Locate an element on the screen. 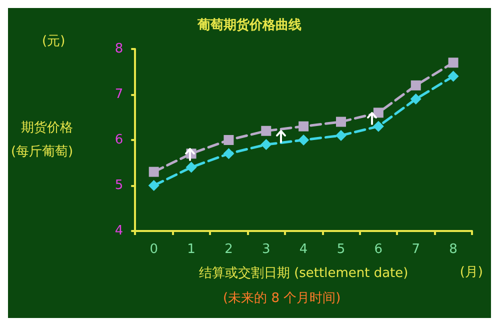 The height and width of the screenshot is (326, 499). y-tick-label: 5 is located at coordinates (119, 185).